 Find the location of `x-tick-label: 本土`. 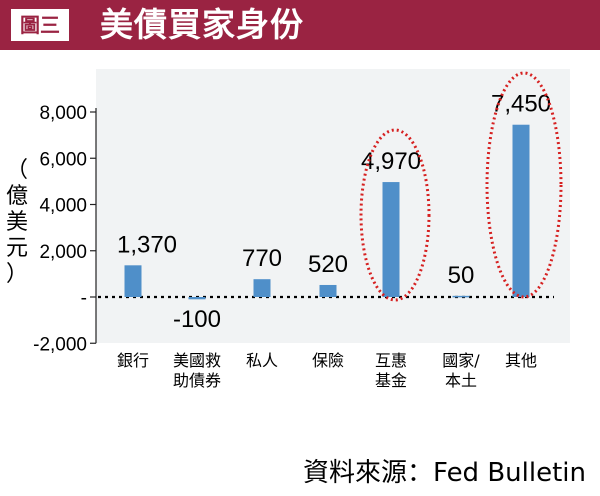

x-tick-label: 本土 is located at coordinates (461, 380).